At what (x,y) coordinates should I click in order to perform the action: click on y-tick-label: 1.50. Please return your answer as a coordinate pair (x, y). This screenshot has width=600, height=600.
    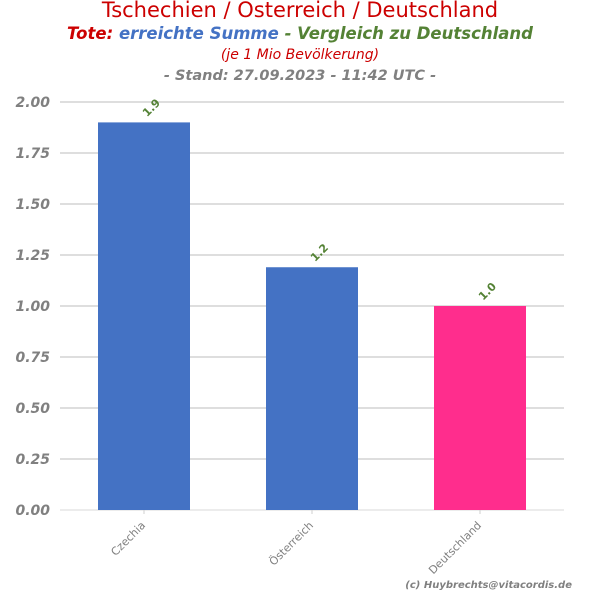
    Looking at the image, I should click on (32, 205).